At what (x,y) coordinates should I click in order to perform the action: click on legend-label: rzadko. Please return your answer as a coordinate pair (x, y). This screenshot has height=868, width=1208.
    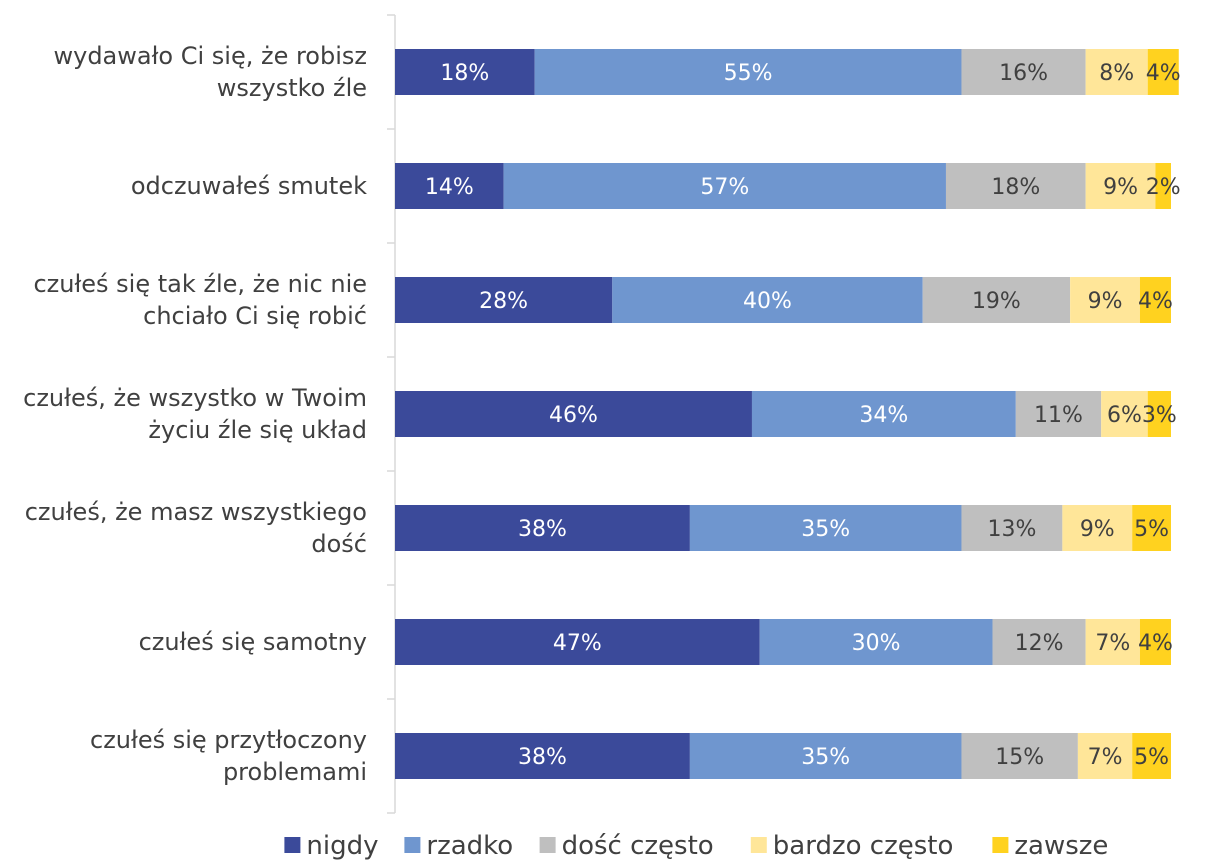
    Looking at the image, I should click on (469, 846).